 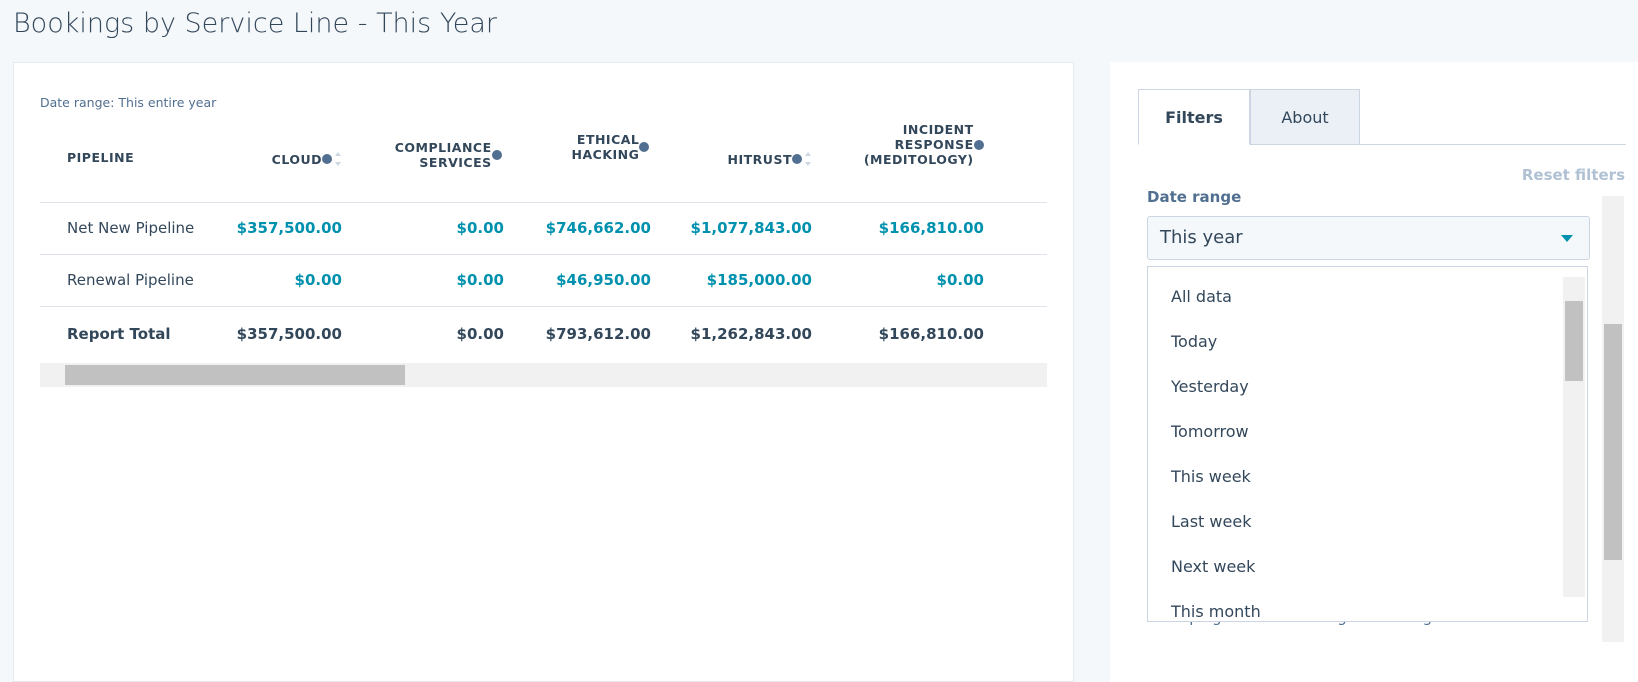 I want to click on header-text: CLOUD, so click(x=296, y=159).